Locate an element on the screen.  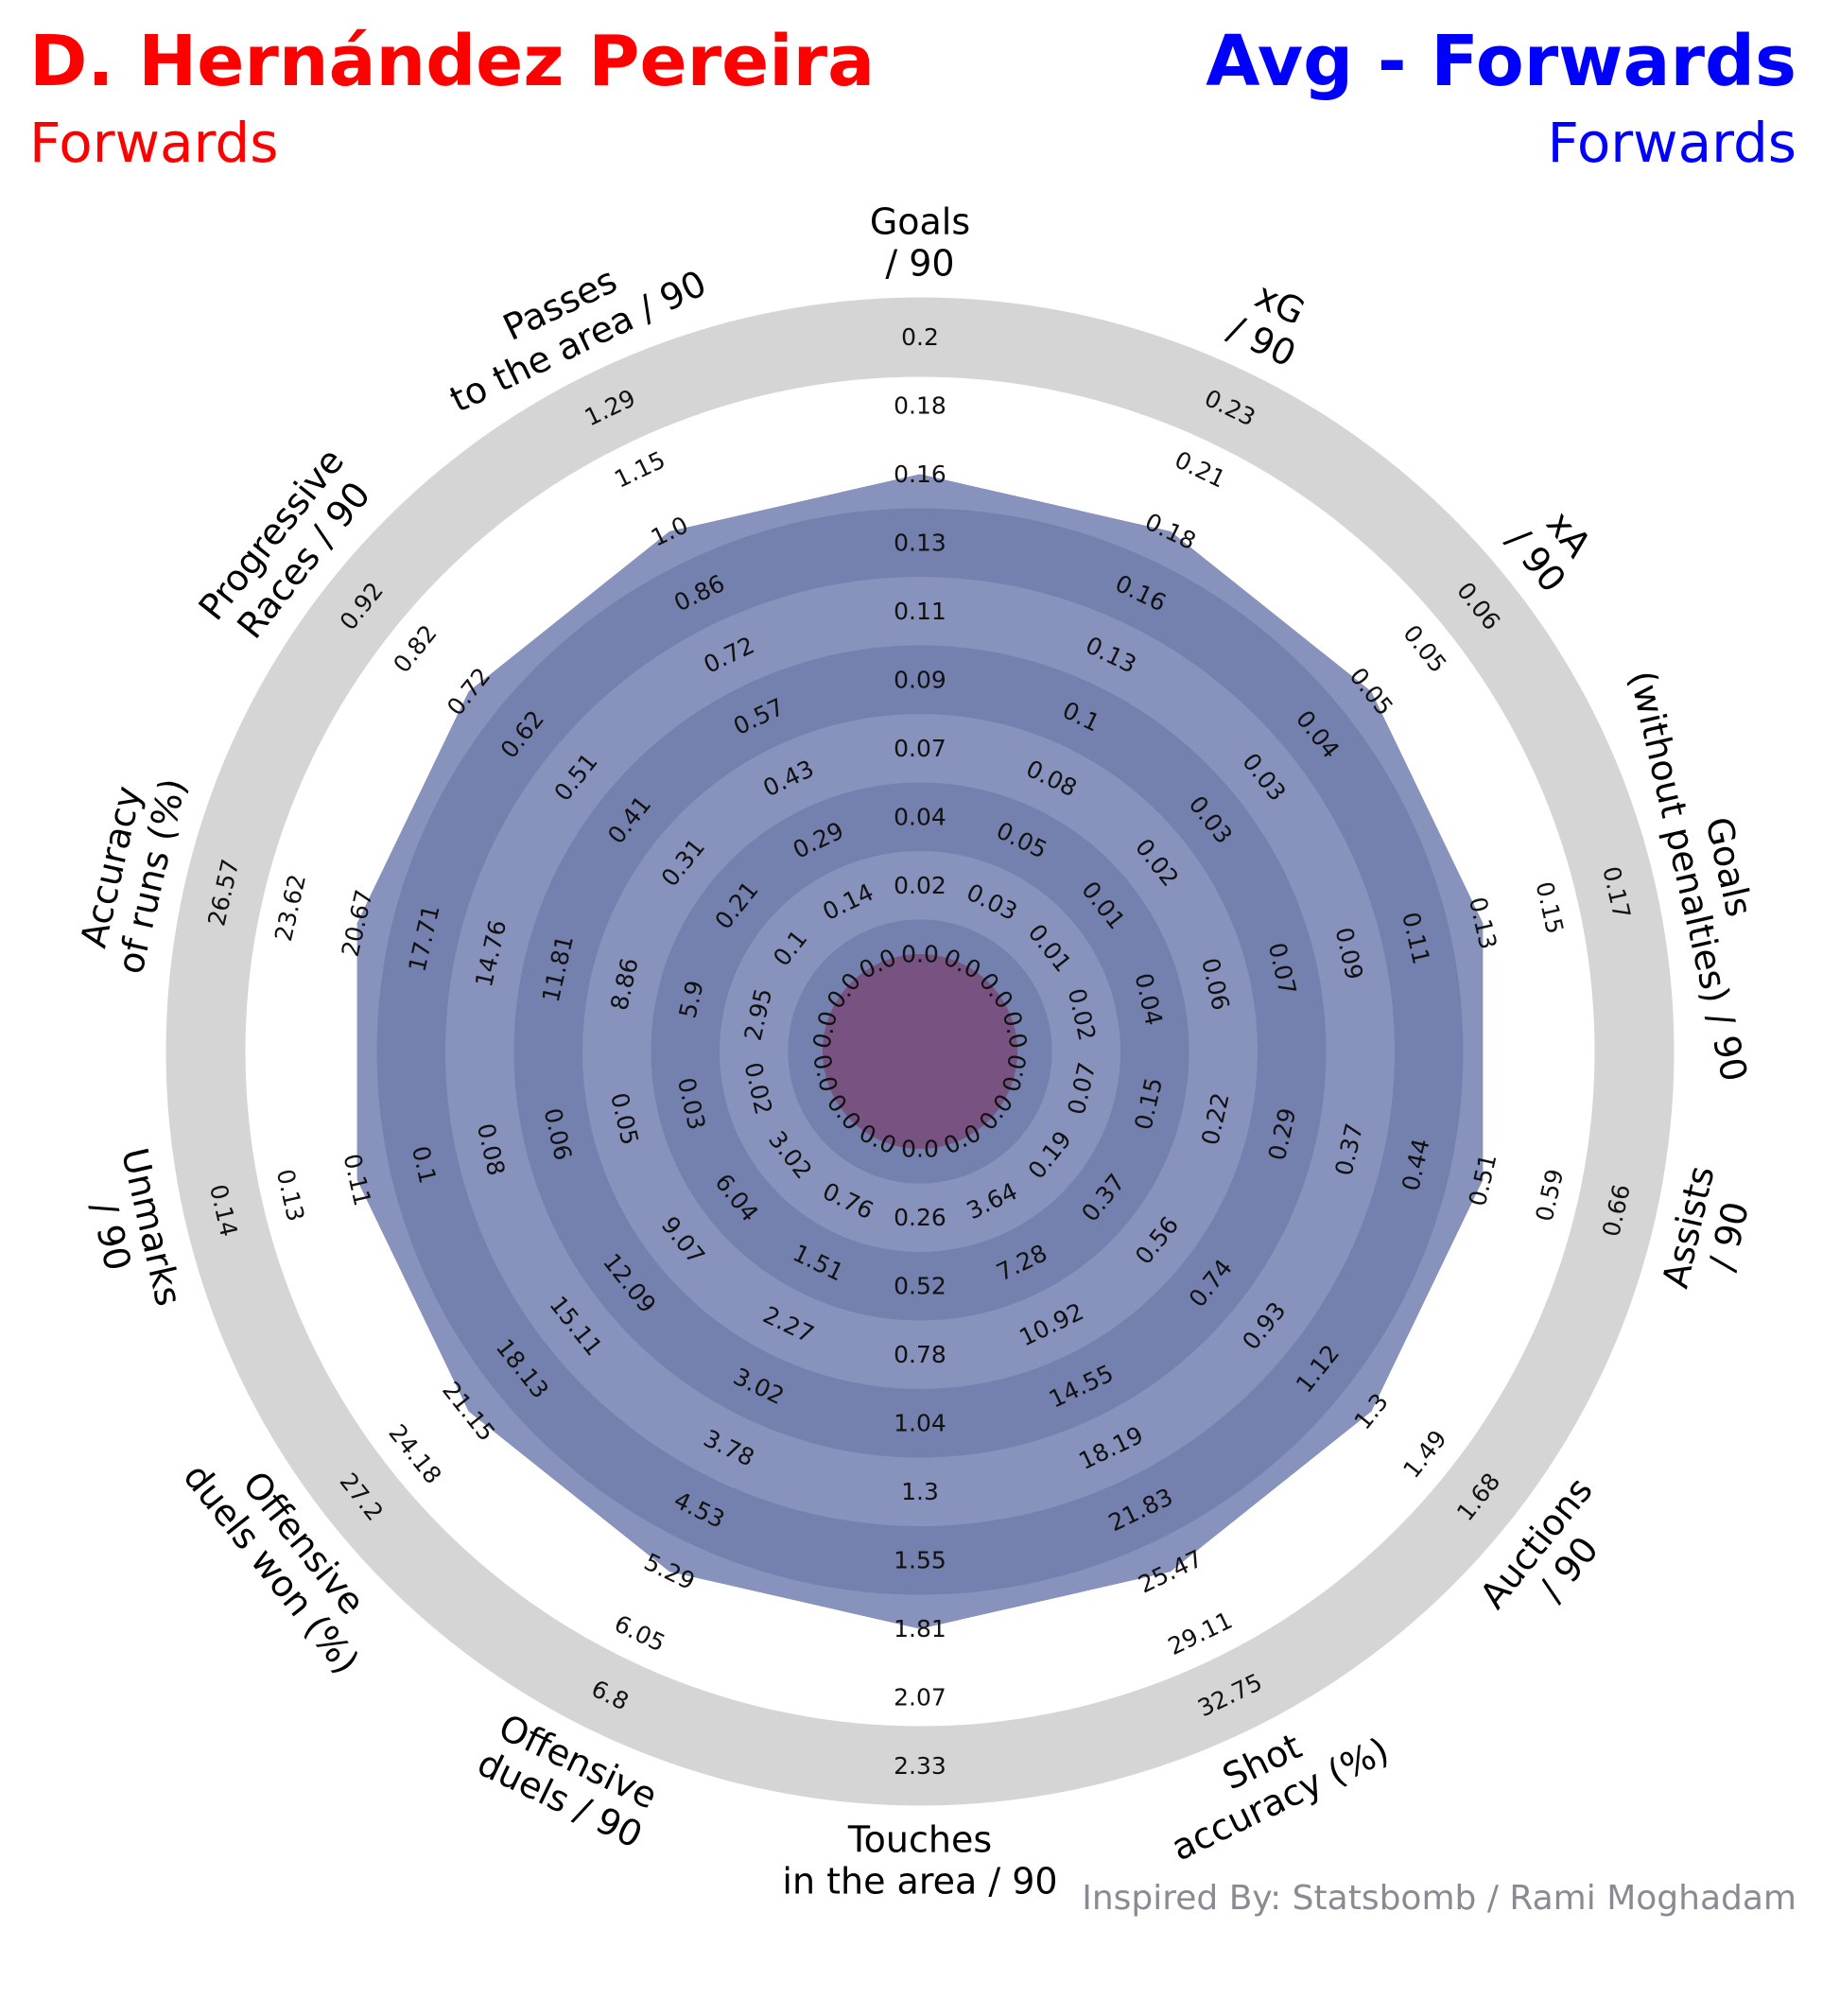
param-label: Goals/ 90 is located at coordinates (920, 243).